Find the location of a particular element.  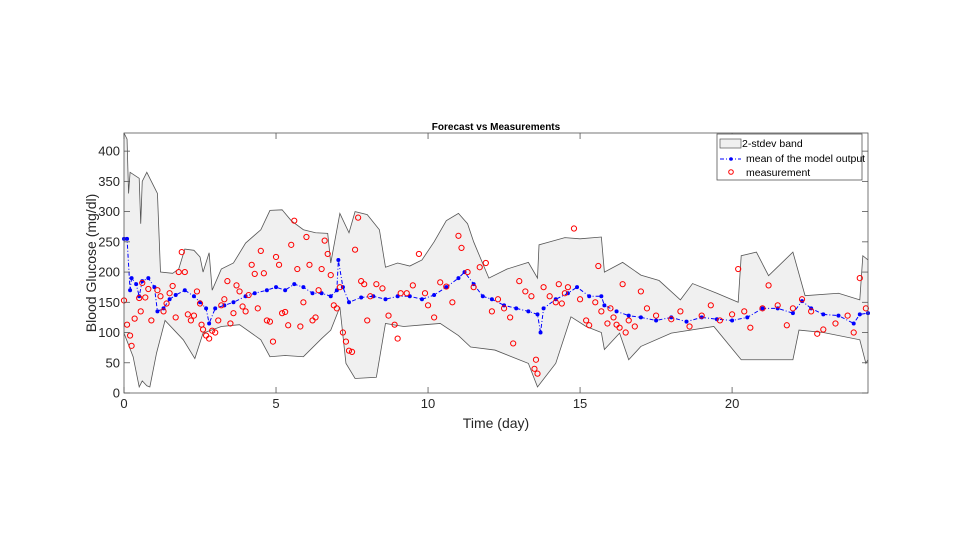

x-axis-label: Time (day) is located at coordinates (496, 423).